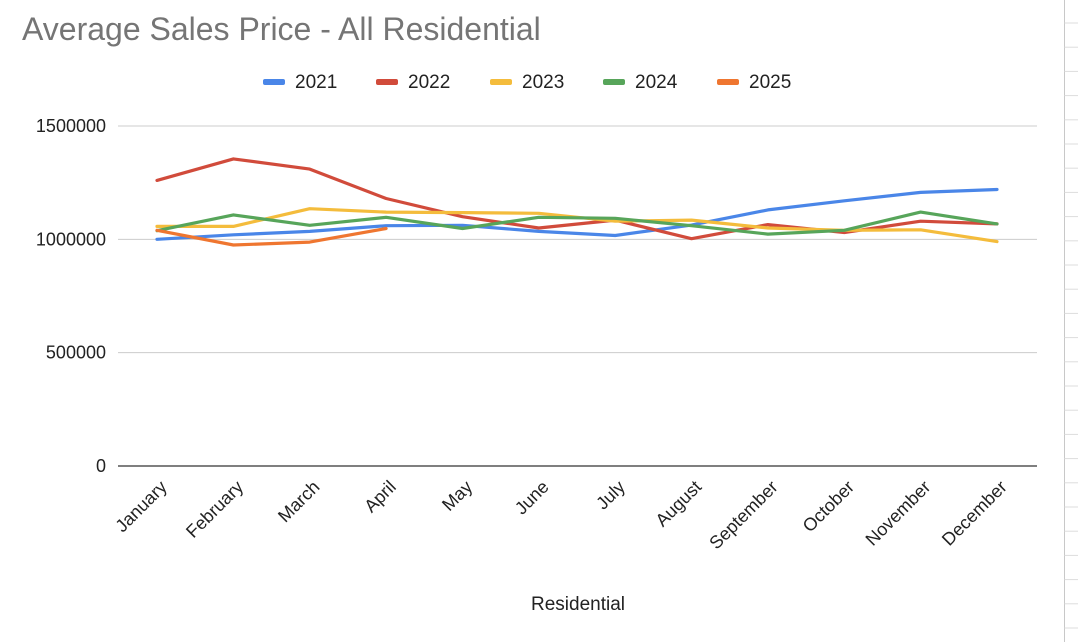 Image resolution: width=1078 pixels, height=642 pixels. What do you see at coordinates (457, 496) in the screenshot?
I see `x-tick-label: May` at bounding box center [457, 496].